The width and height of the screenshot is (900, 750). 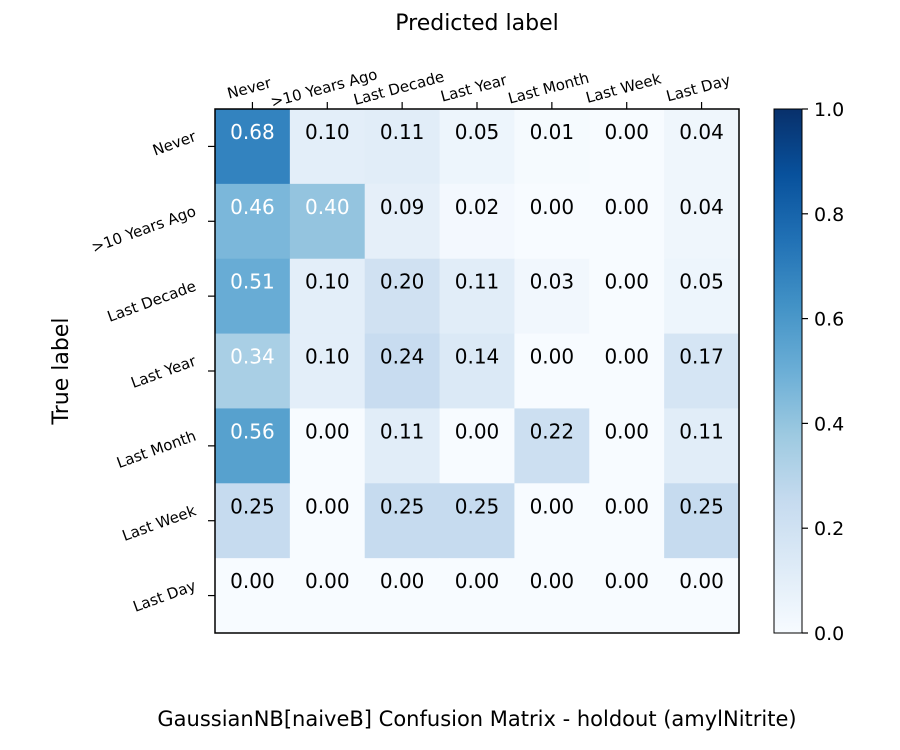 What do you see at coordinates (156, 449) in the screenshot?
I see `y-tick-label: Last Month` at bounding box center [156, 449].